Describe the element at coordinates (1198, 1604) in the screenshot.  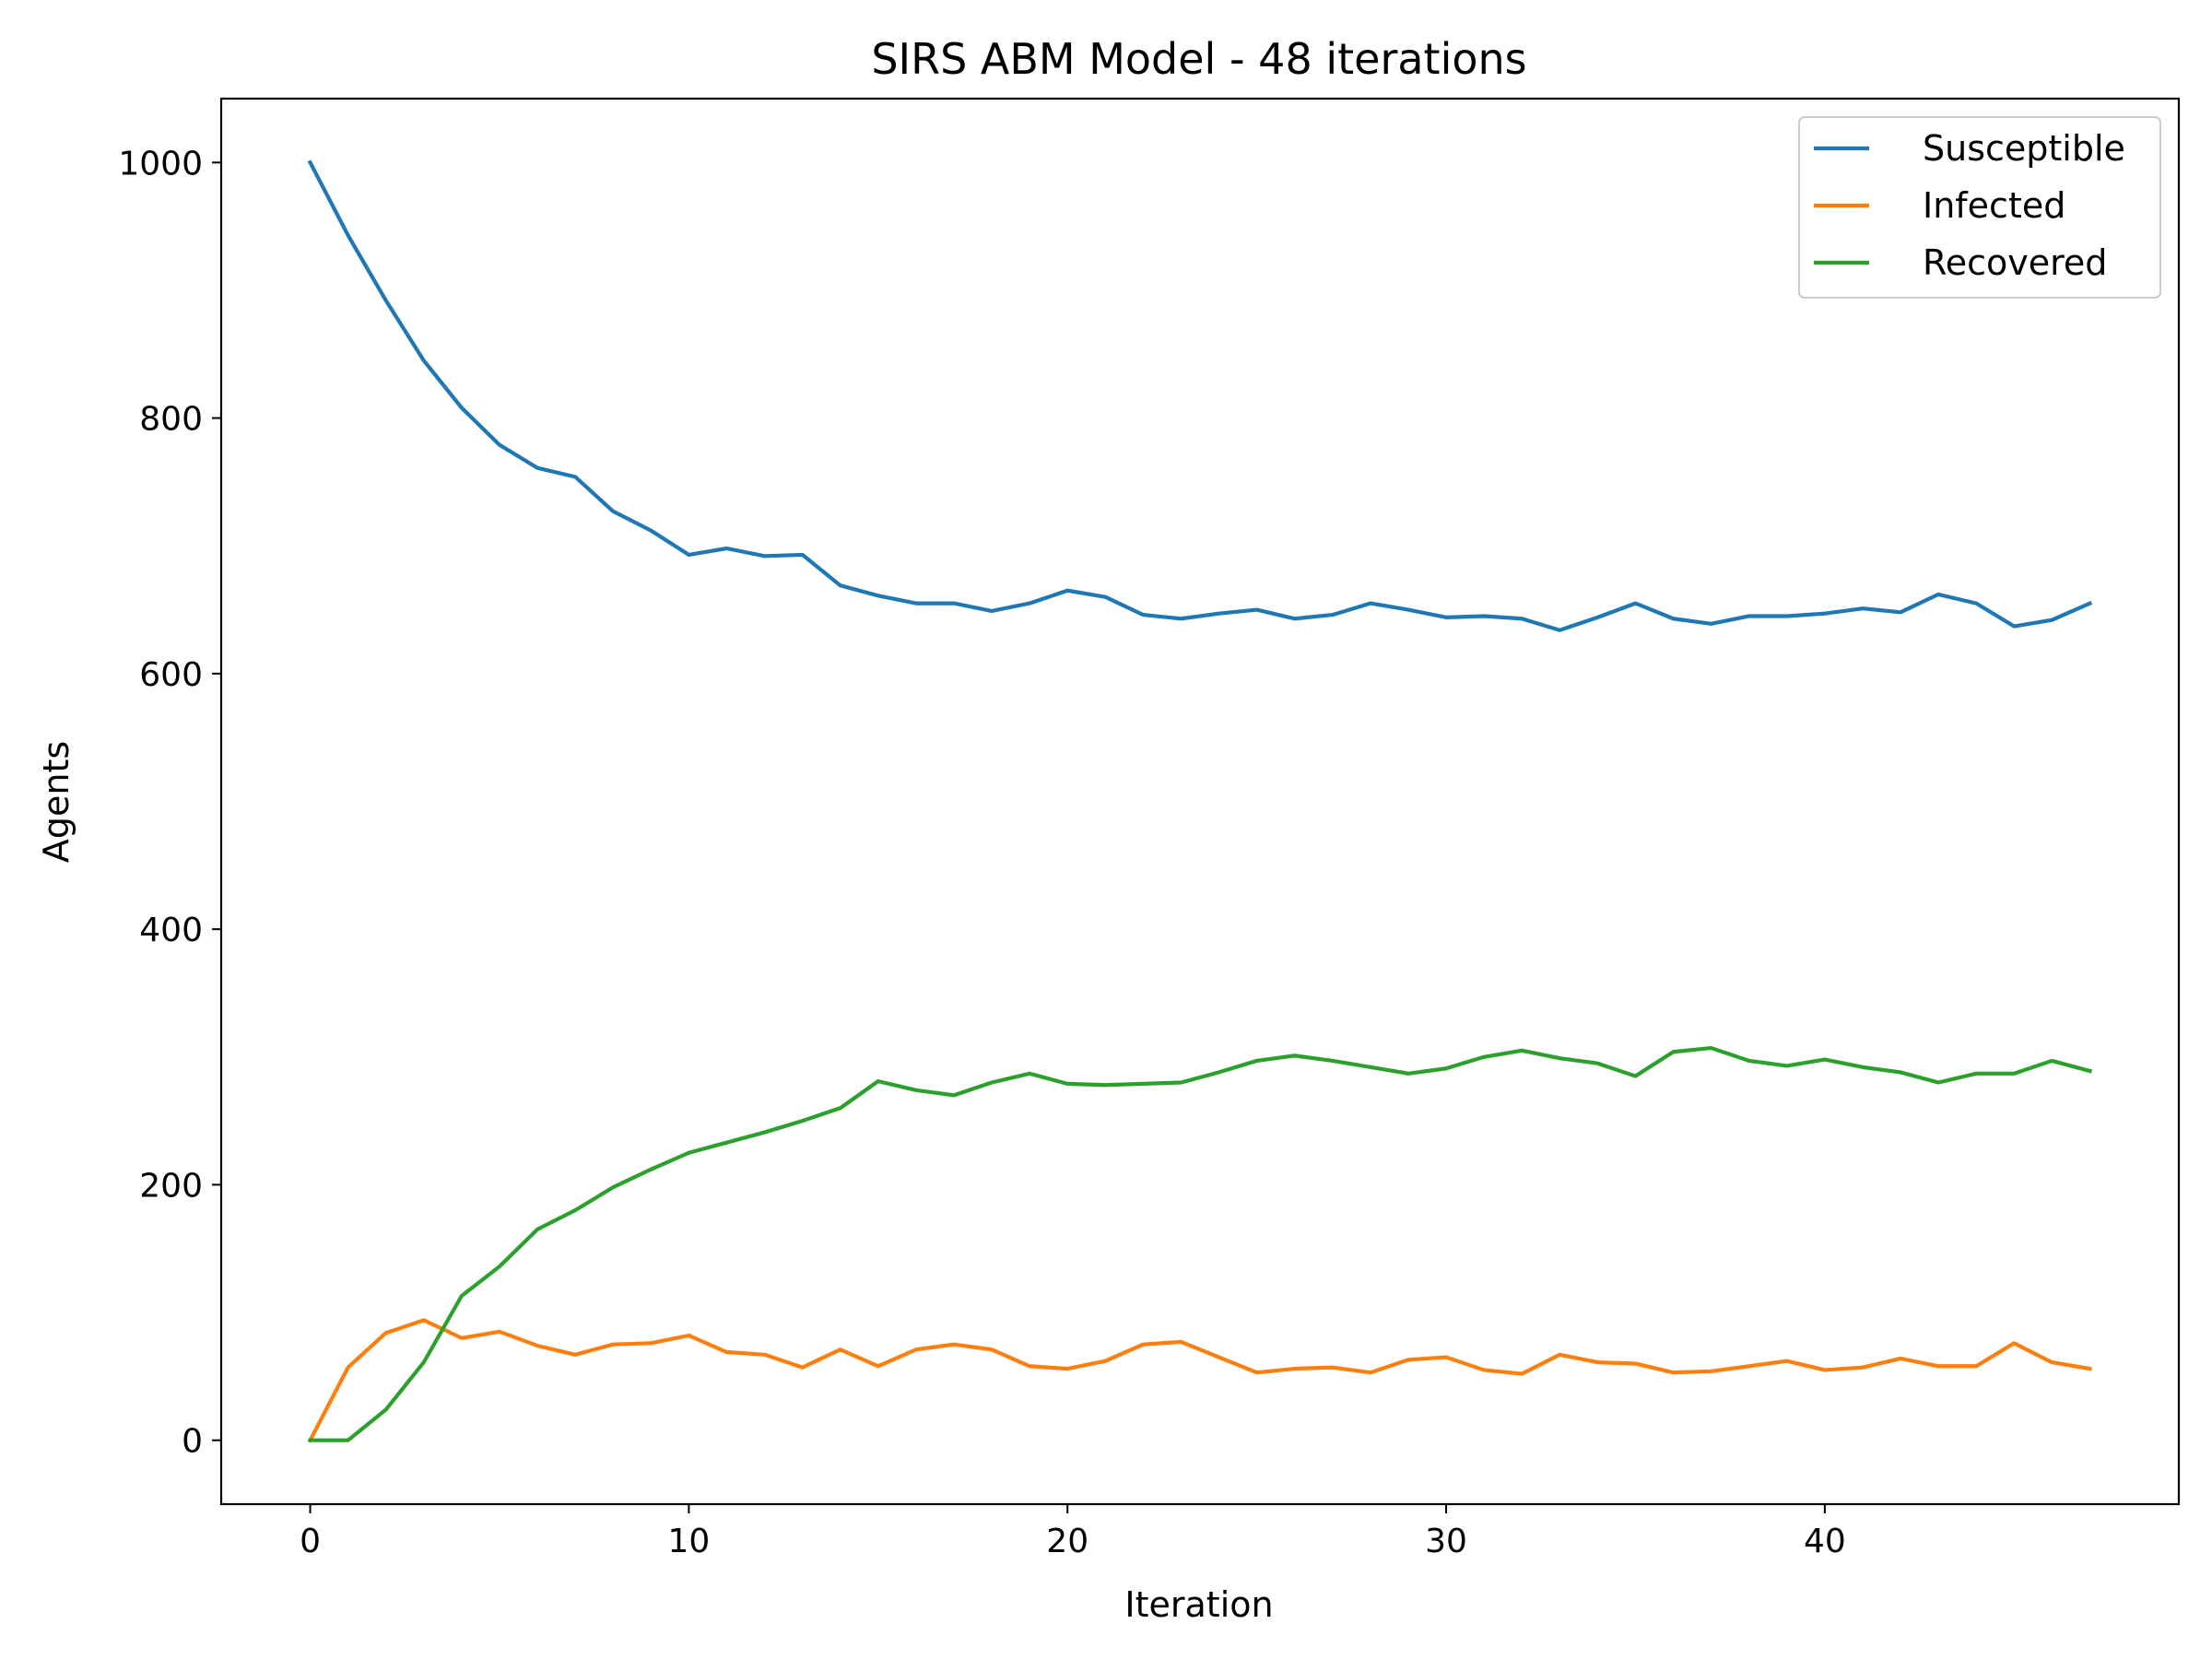
I see `x-axis-label: Iteration` at that location.